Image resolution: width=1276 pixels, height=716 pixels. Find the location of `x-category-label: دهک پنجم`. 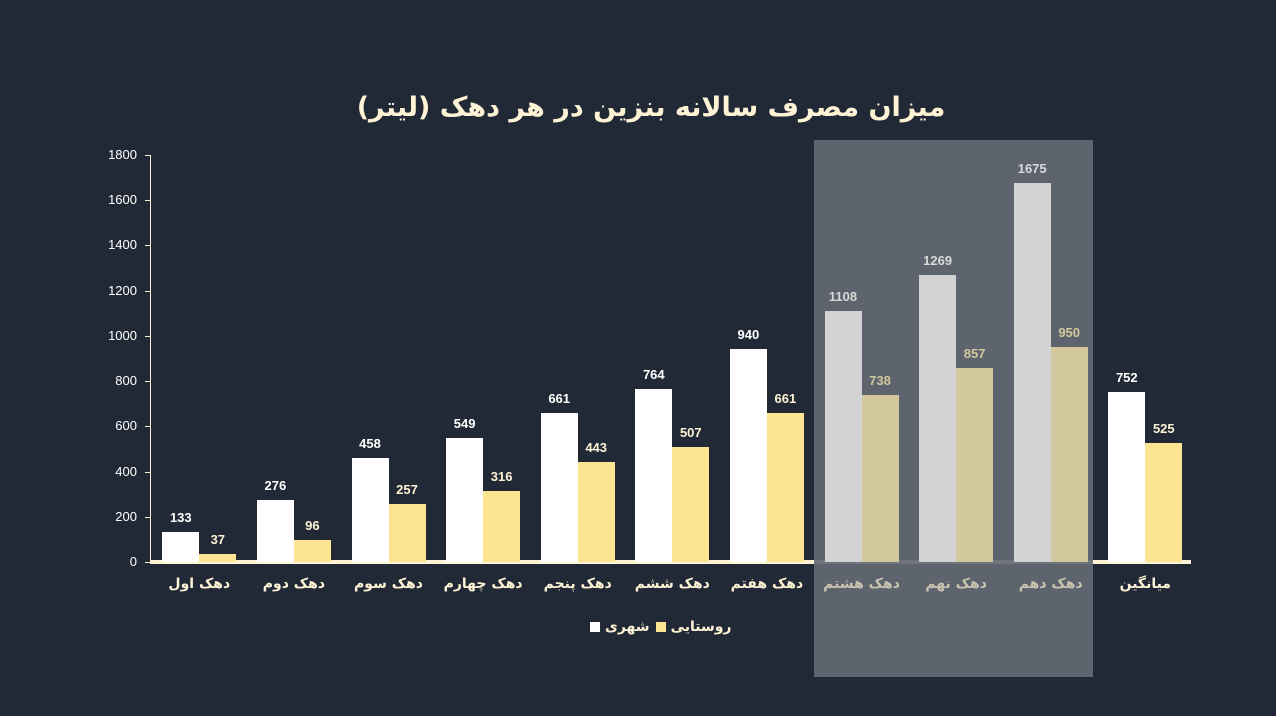

x-category-label: دهک پنجم is located at coordinates (577, 584).